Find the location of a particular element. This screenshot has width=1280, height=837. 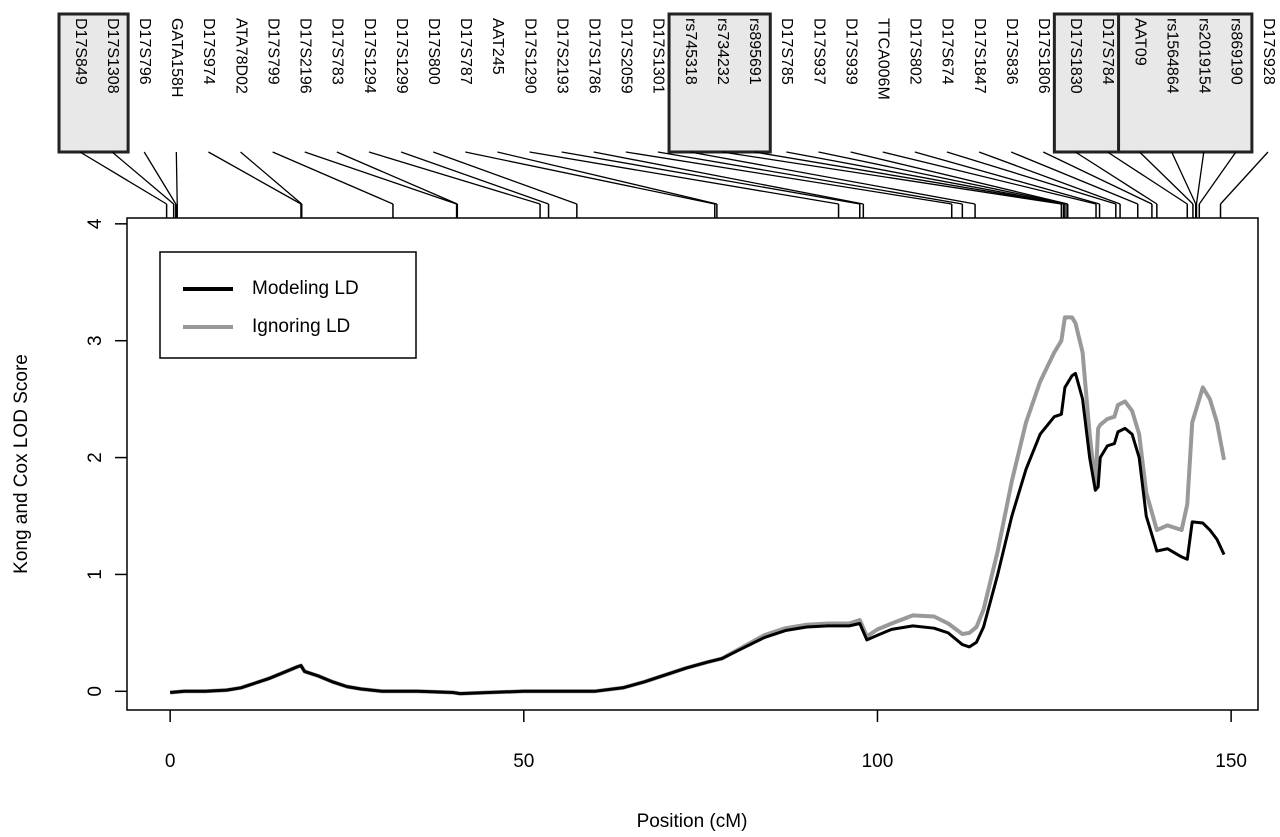

marker-label: D17S928 is located at coordinates (1268, 51).